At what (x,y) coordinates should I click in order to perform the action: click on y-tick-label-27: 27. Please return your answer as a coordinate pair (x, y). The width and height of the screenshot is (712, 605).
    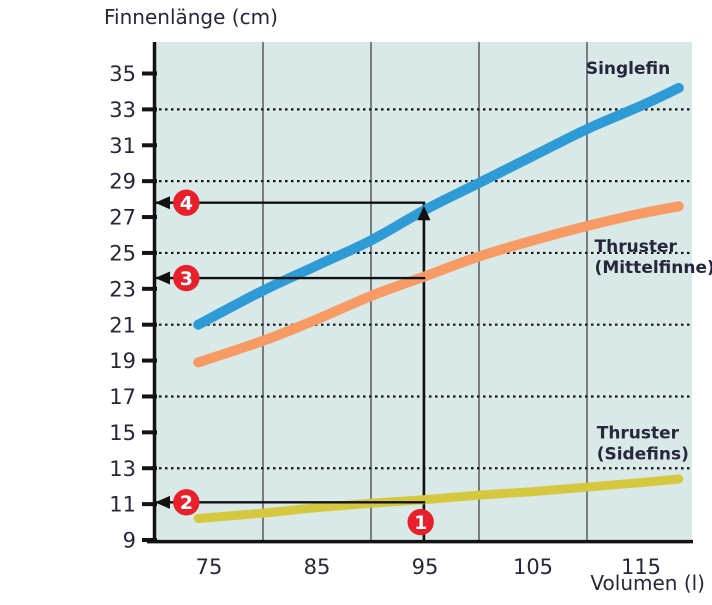
    Looking at the image, I should click on (122, 218).